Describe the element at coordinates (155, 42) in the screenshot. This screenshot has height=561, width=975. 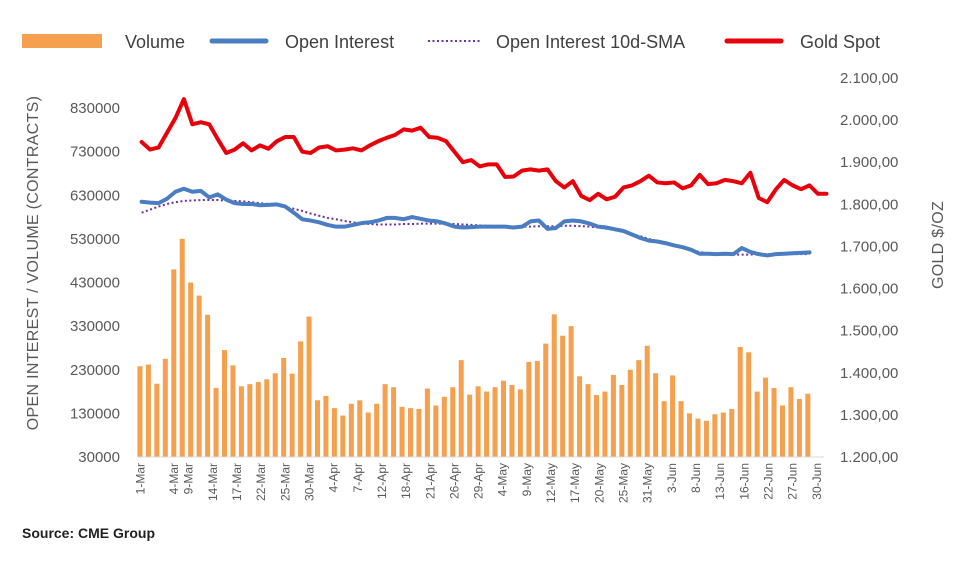
I see `legend-volume-label: Volume` at that location.